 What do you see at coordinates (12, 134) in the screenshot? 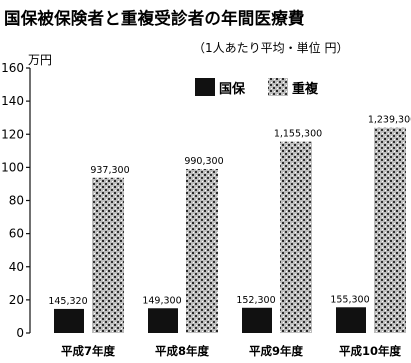
I see `y-tick-label: 120` at bounding box center [12, 134].